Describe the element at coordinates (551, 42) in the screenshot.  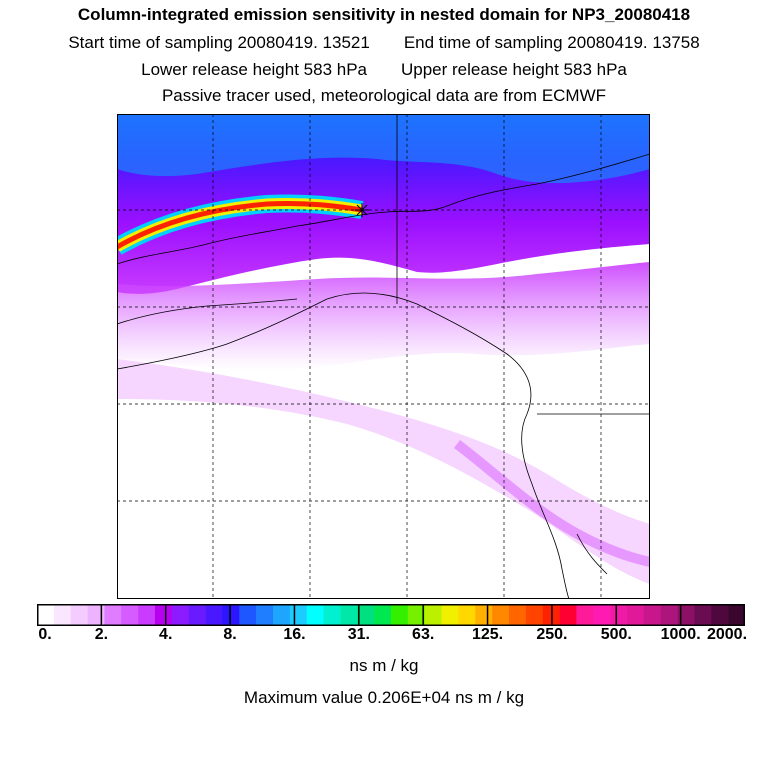
I see `end-time: End time of sampling 20080419. 13758` at that location.